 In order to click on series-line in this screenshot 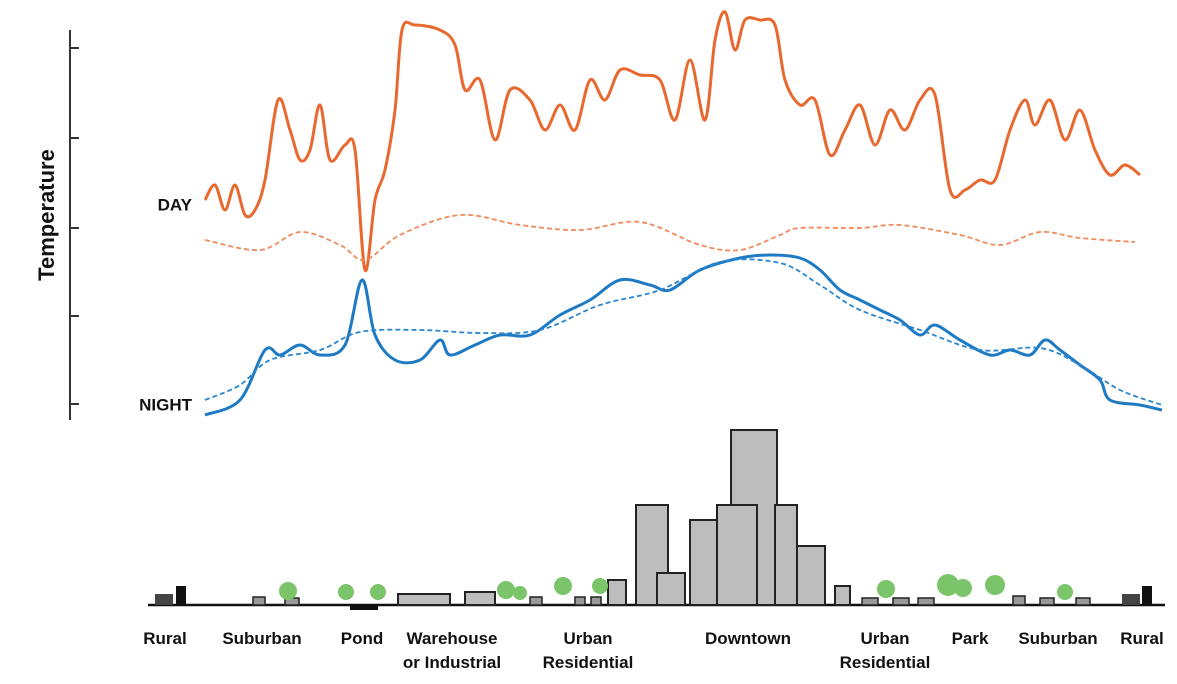, I will do `click(670, 237)`.